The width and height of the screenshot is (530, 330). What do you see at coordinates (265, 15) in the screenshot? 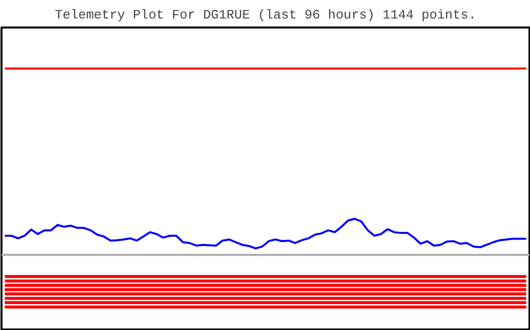
I see `chart-title: Telemetry Plot For DG1RUE (last 96 hours) 1144 points.` at bounding box center [265, 15].